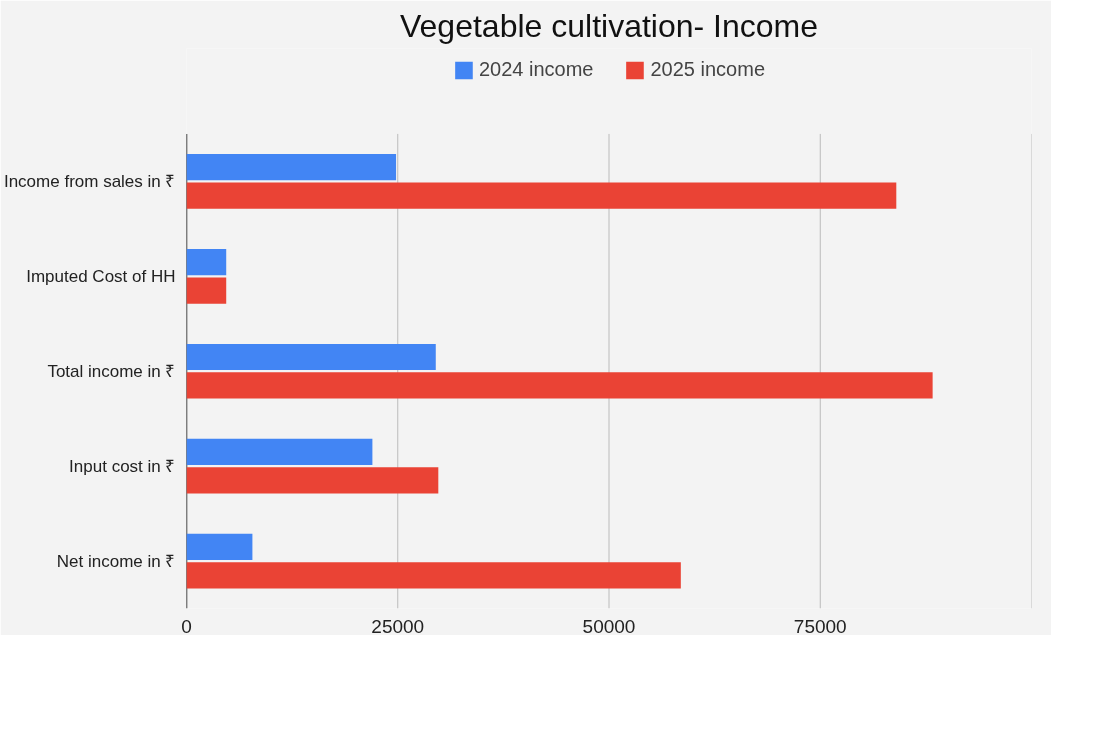 This screenshot has width=1106, height=736. What do you see at coordinates (89, 181) in the screenshot?
I see `y-tick-label: Income from sales in ₹` at bounding box center [89, 181].